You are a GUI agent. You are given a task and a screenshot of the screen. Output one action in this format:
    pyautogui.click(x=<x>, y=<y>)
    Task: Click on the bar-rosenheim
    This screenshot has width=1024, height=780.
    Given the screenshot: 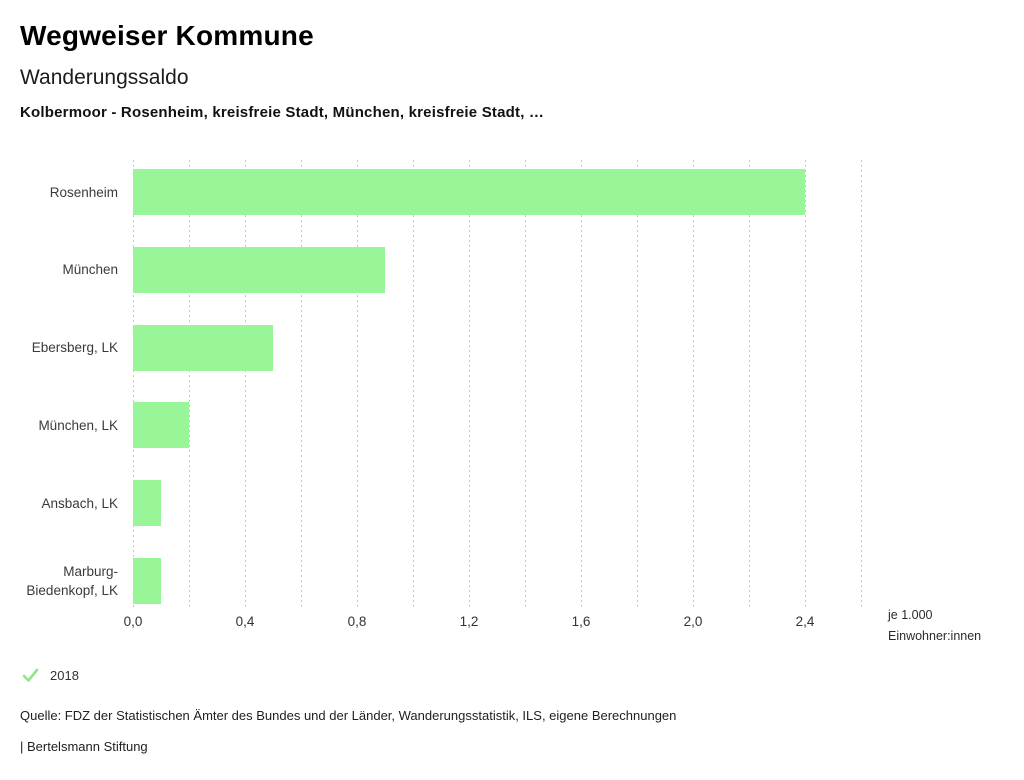 What is the action you would take?
    pyautogui.click(x=469, y=192)
    